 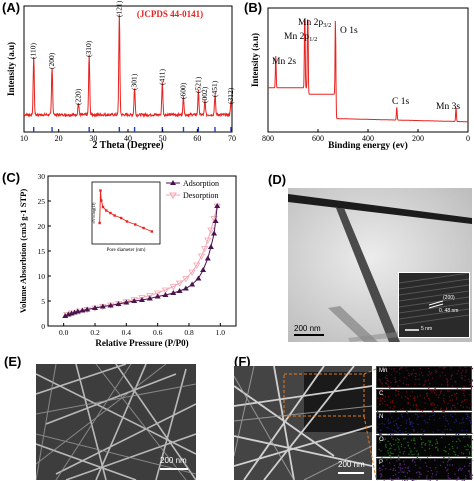 I want to click on peak-label: (451), so click(x=214, y=88).